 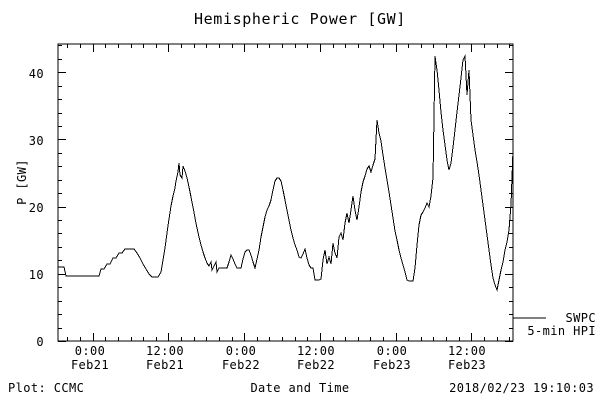 I want to click on y-tick-label-40: 40, so click(x=36, y=74).